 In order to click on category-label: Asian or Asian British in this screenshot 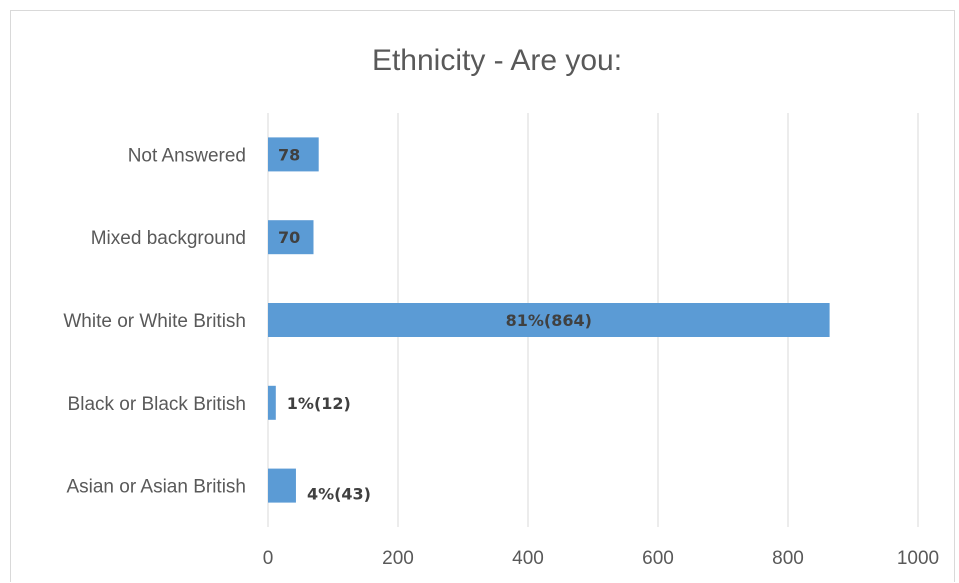, I will do `click(156, 487)`.